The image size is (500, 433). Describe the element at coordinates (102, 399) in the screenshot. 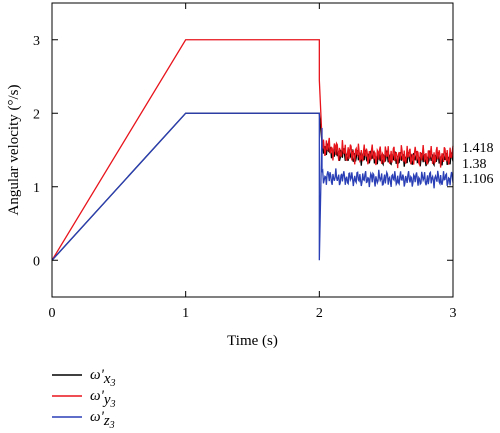

I see `legend-label-y: ω'y3` at that location.